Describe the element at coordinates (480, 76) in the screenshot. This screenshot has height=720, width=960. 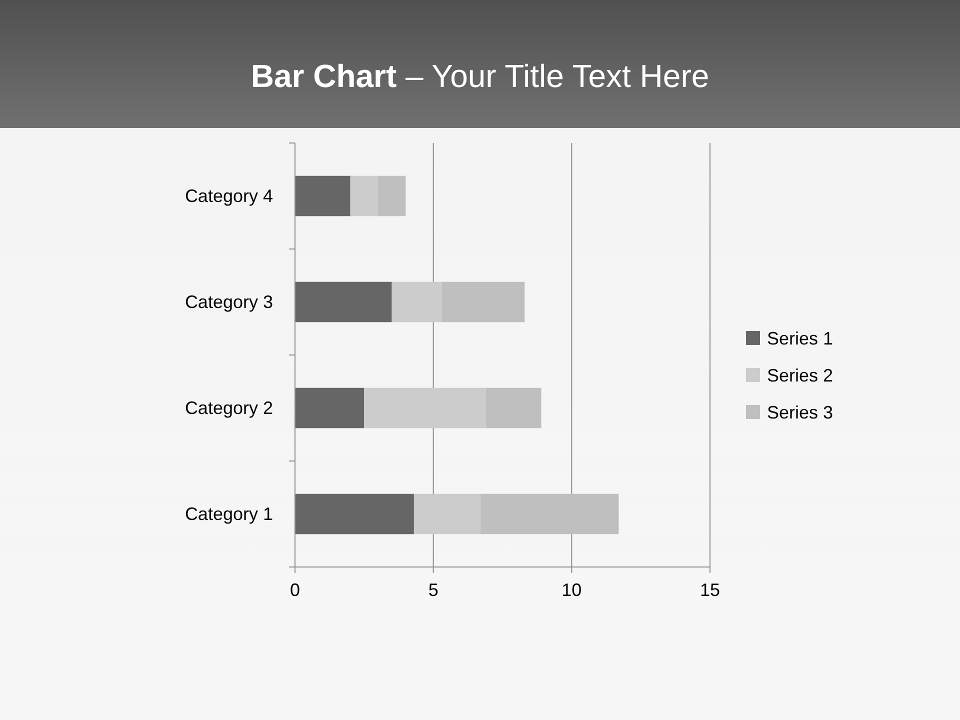
I see `chart-title: Bar Chart – Your Title Text Here` at that location.